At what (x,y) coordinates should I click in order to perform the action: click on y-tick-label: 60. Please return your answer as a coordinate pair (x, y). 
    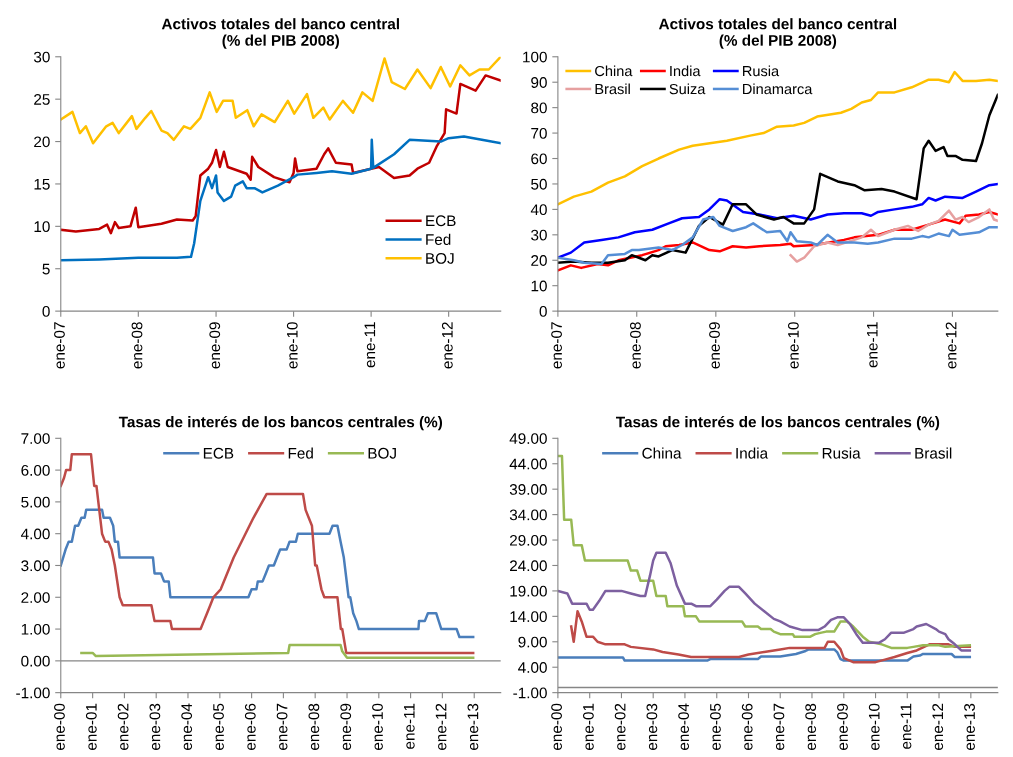
    Looking at the image, I should click on (539, 159).